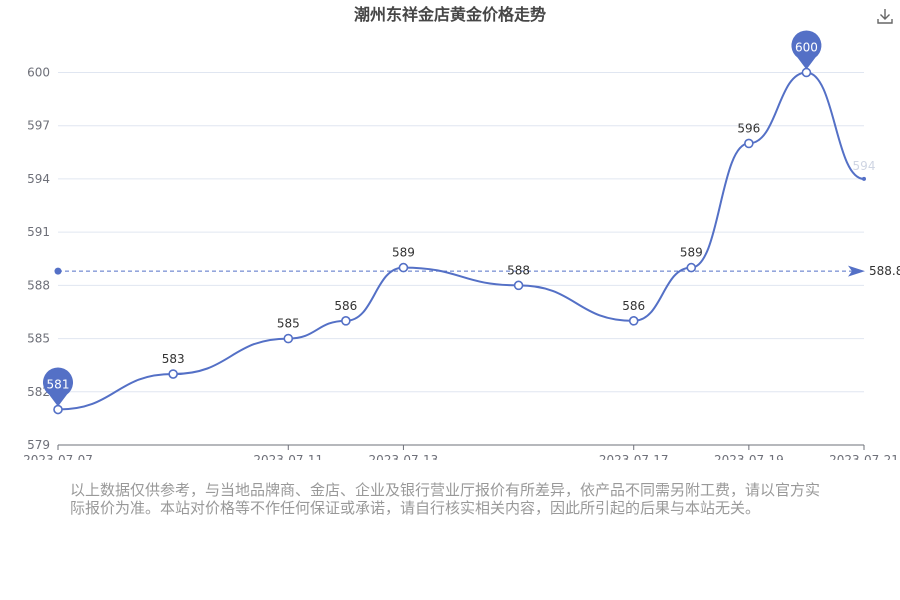 Image resolution: width=900 pixels, height=600 pixels. Describe the element at coordinates (38, 179) in the screenshot. I see `y-tick-label: 594` at that location.